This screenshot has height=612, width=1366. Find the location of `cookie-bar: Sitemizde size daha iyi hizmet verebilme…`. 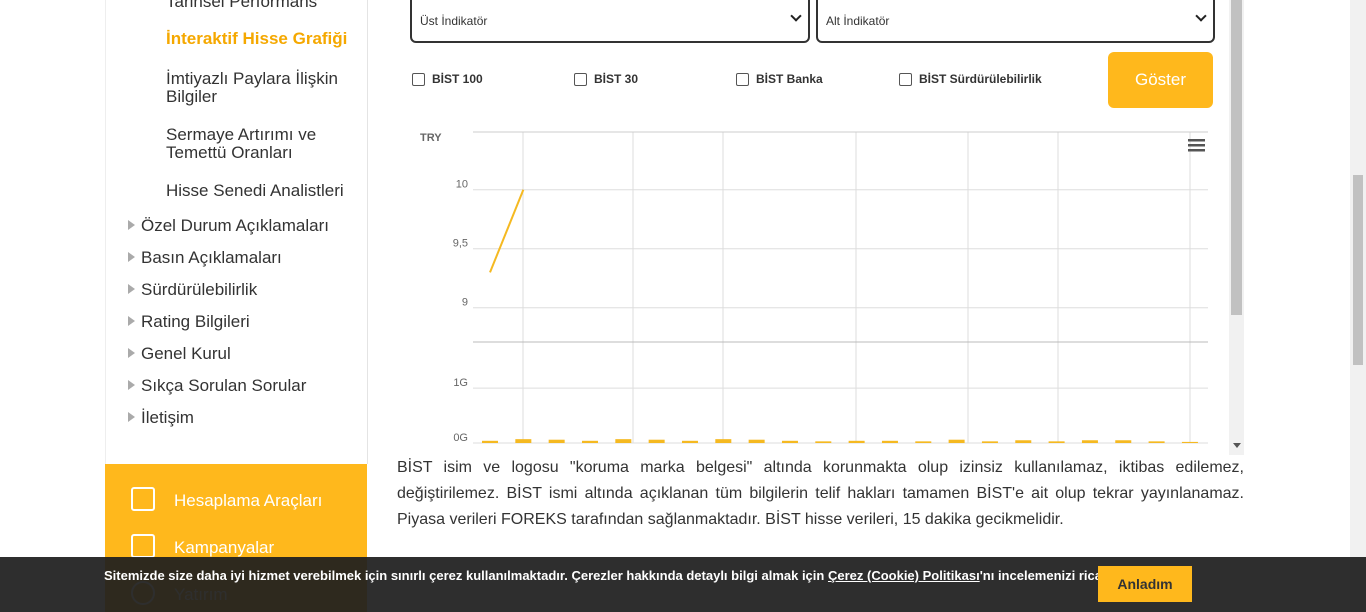

cookie-bar: Sitemizde size daha iyi hizmet verebilme… is located at coordinates (683, 584).